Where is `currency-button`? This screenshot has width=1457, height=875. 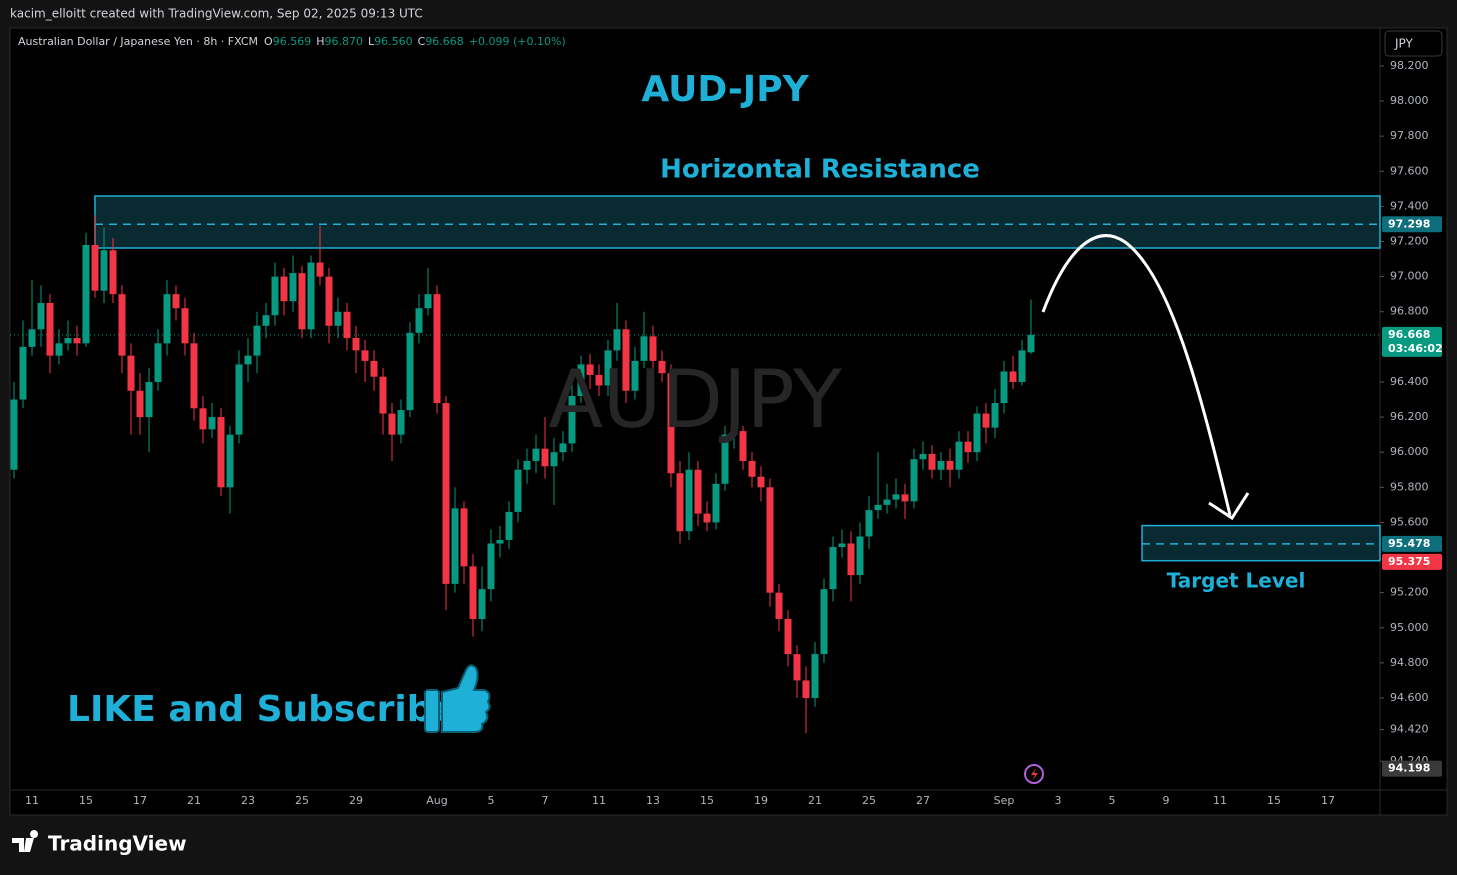 currency-button is located at coordinates (1413, 43).